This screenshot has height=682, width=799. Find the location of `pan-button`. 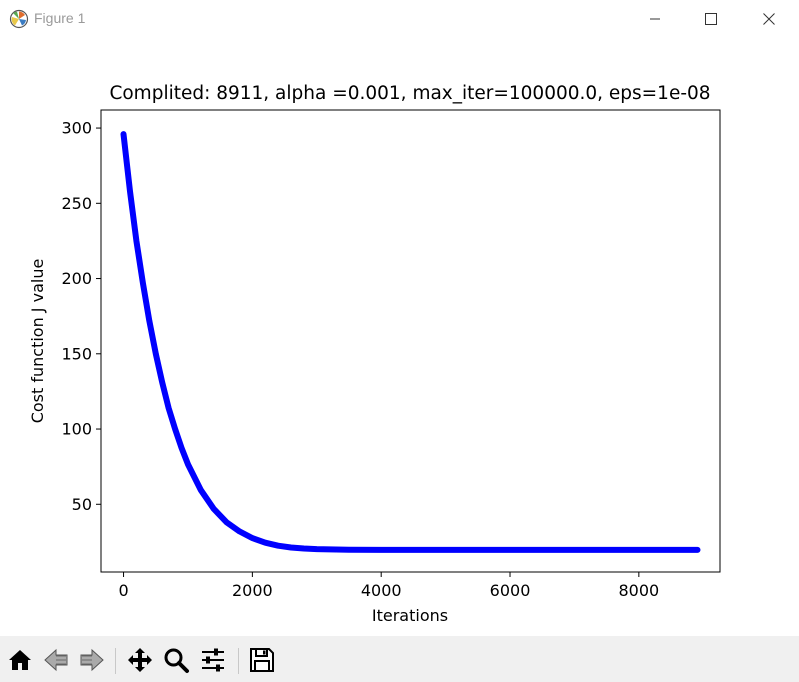

pan-button is located at coordinates (140, 660).